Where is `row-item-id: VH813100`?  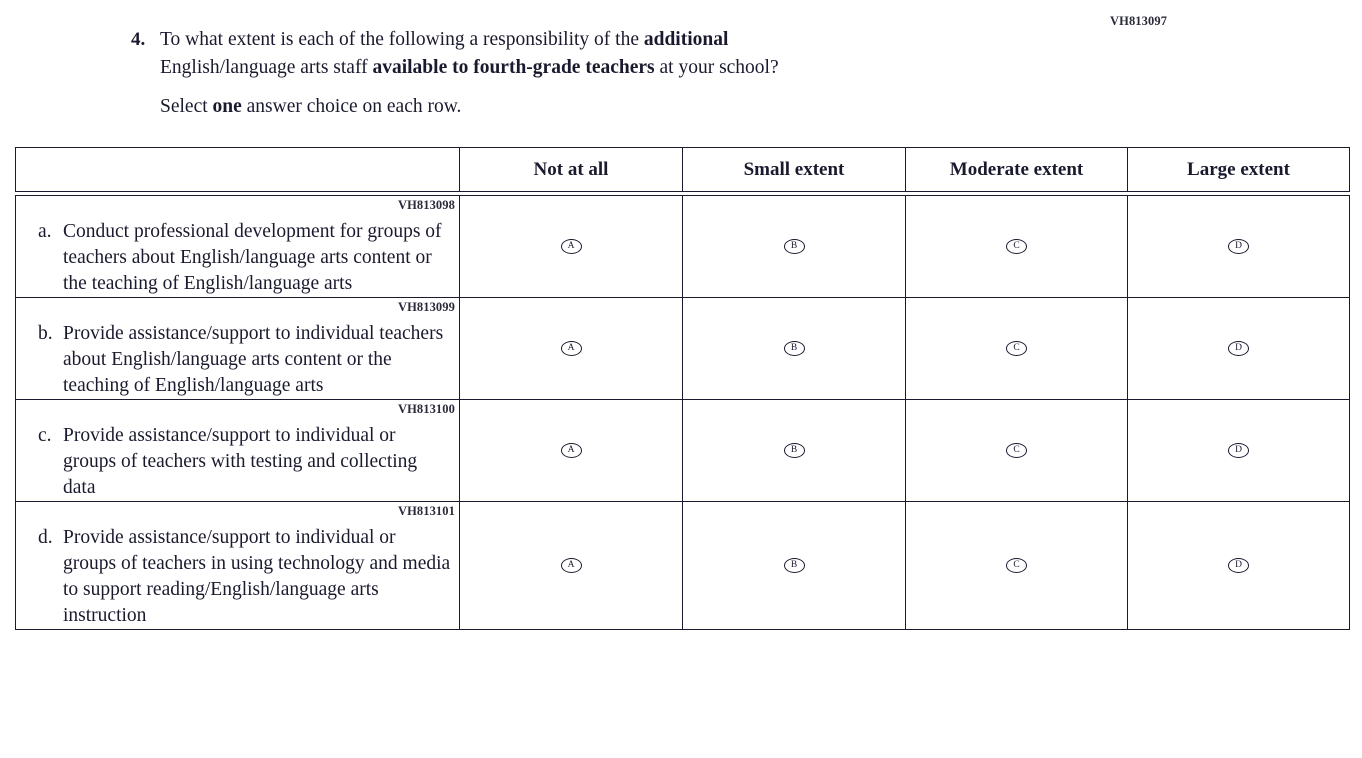 row-item-id: VH813100 is located at coordinates (426, 409).